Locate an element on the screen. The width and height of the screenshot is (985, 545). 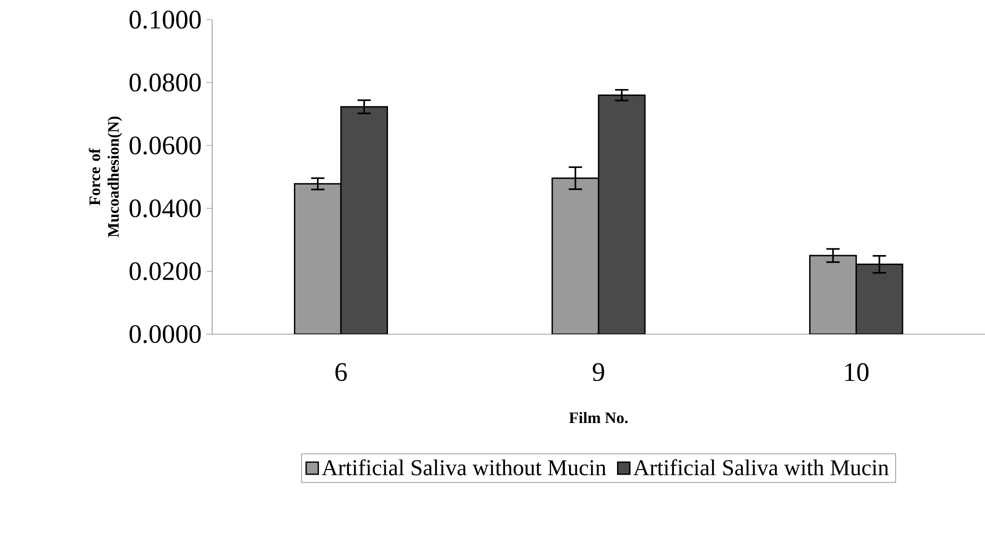
y-tick-label: 0.0800 is located at coordinates (165, 82).